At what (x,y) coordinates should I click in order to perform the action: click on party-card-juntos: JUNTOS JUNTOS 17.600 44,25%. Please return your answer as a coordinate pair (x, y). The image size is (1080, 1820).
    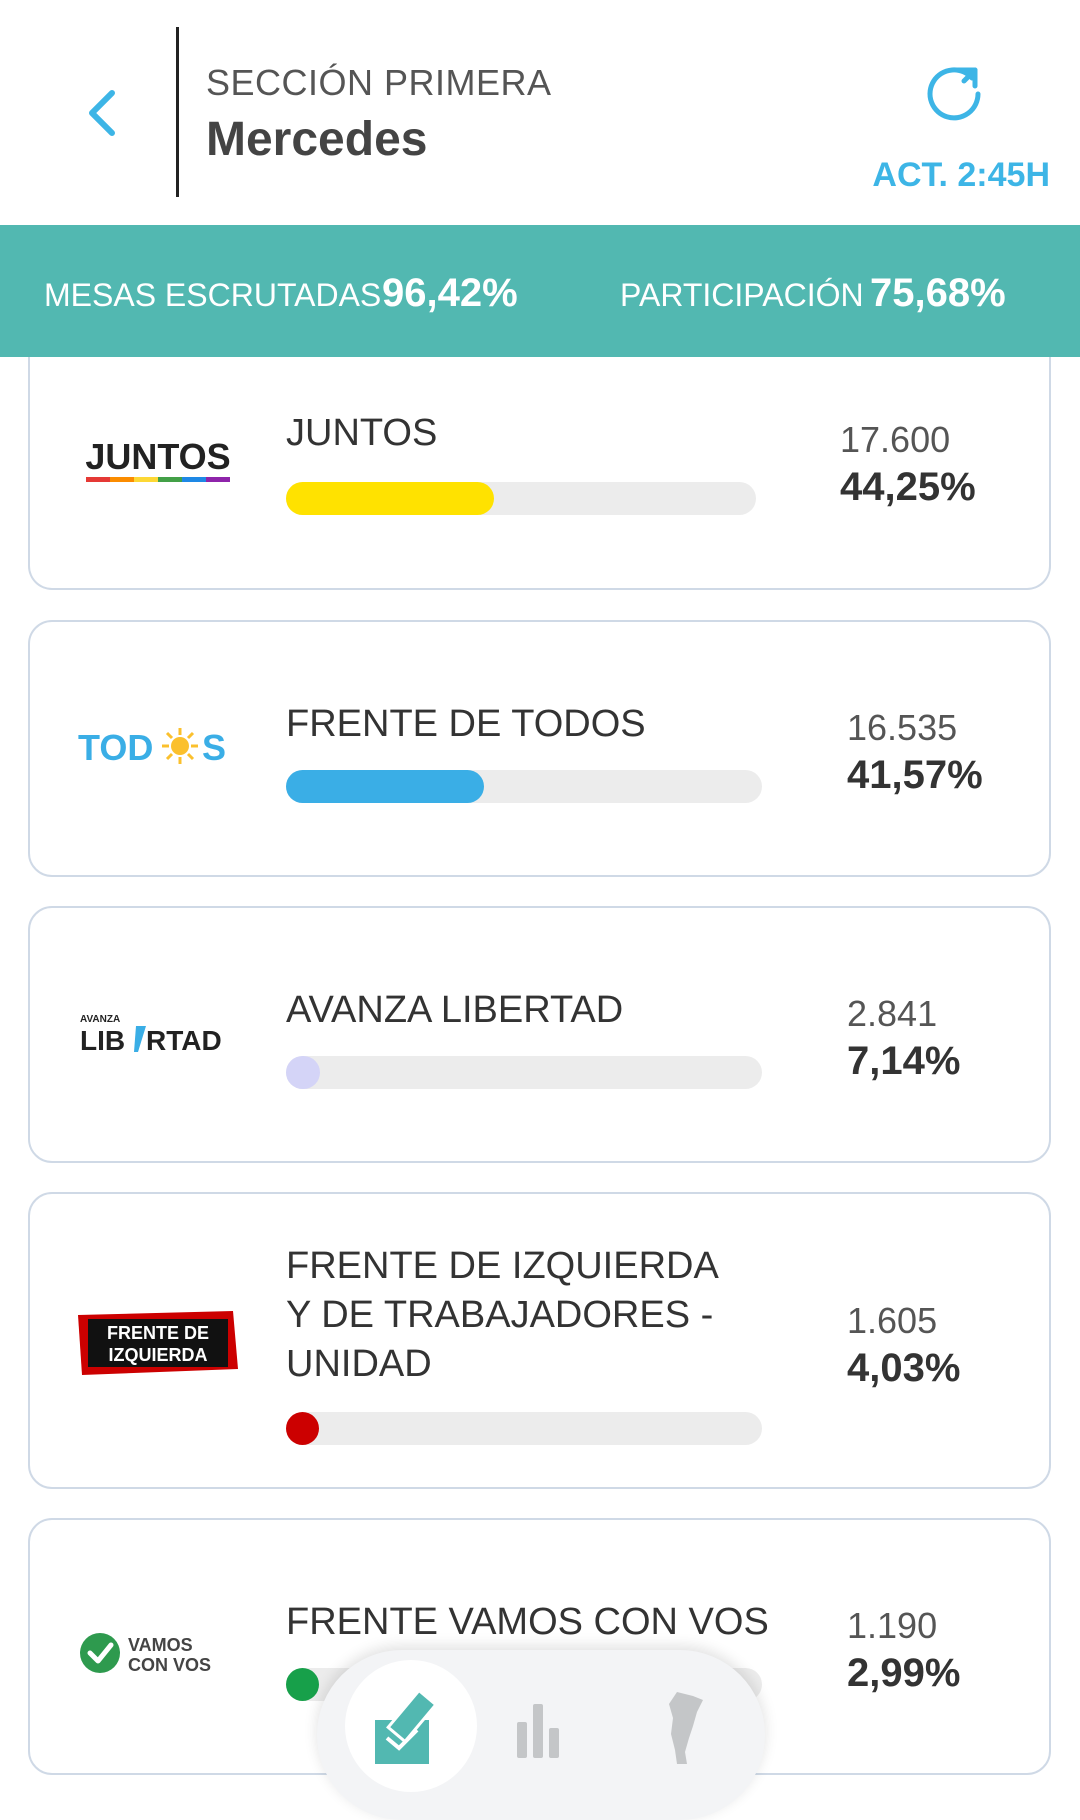
    Looking at the image, I should click on (539, 473).